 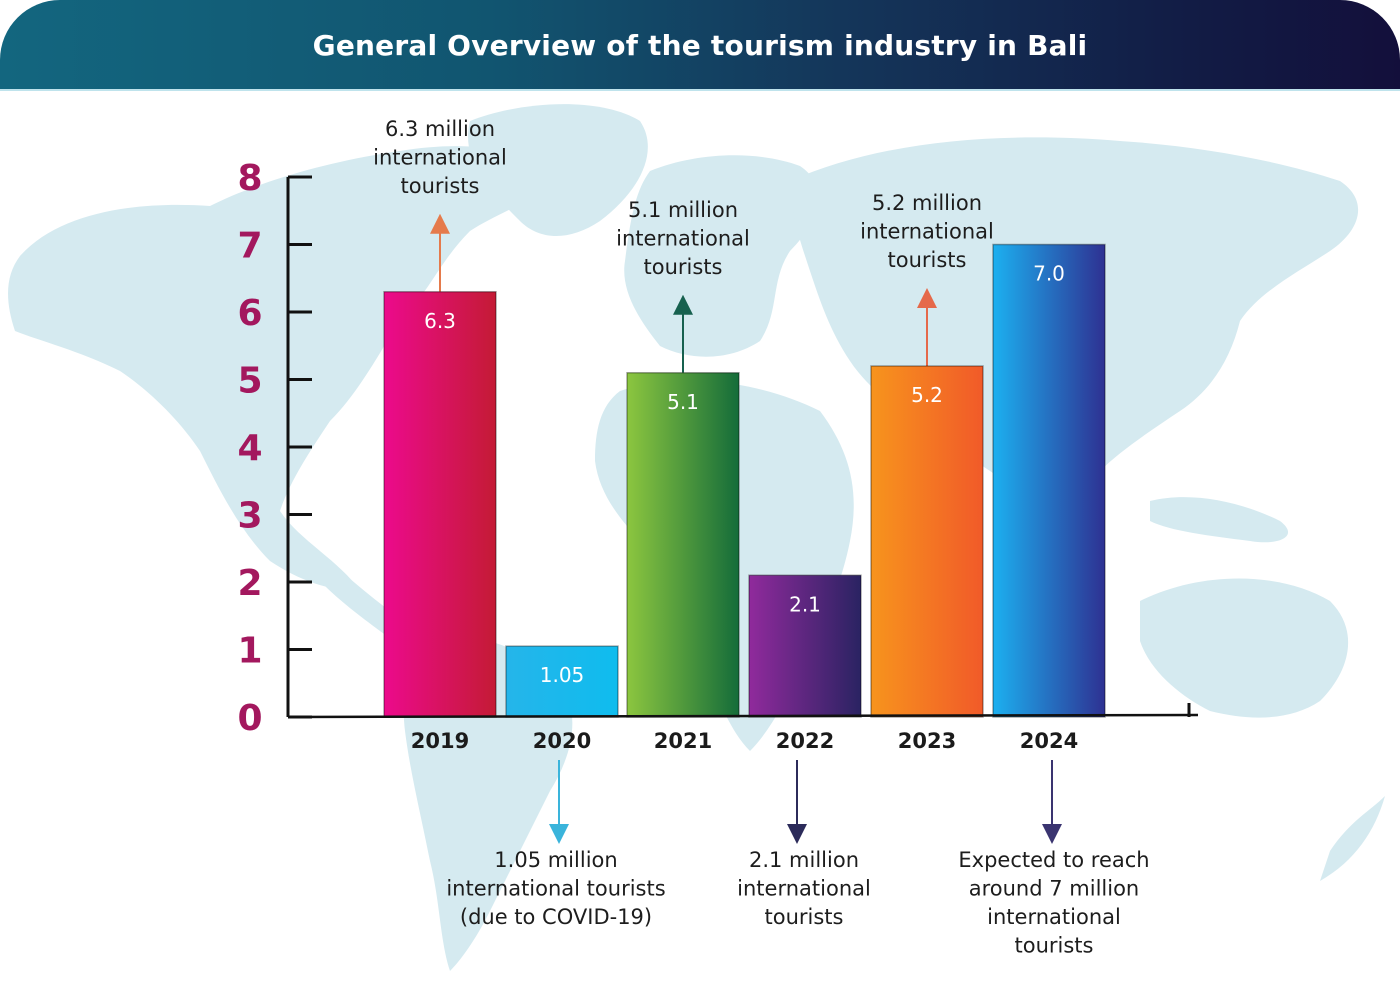 What do you see at coordinates (249, 651) in the screenshot?
I see `y-tick-label: 1` at bounding box center [249, 651].